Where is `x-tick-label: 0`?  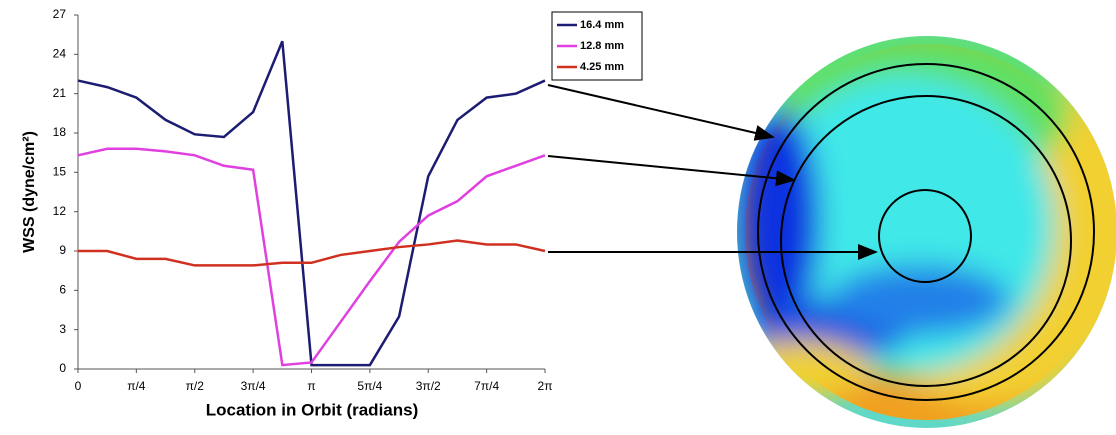
x-tick-label: 0 is located at coordinates (78, 386).